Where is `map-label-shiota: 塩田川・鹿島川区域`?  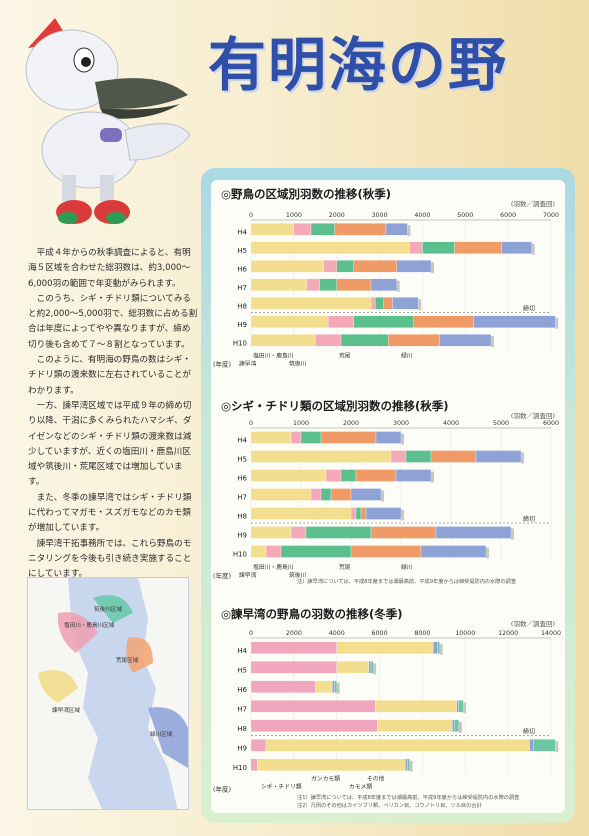 map-label-shiota: 塩田川・鹿島川区域 is located at coordinates (89, 626).